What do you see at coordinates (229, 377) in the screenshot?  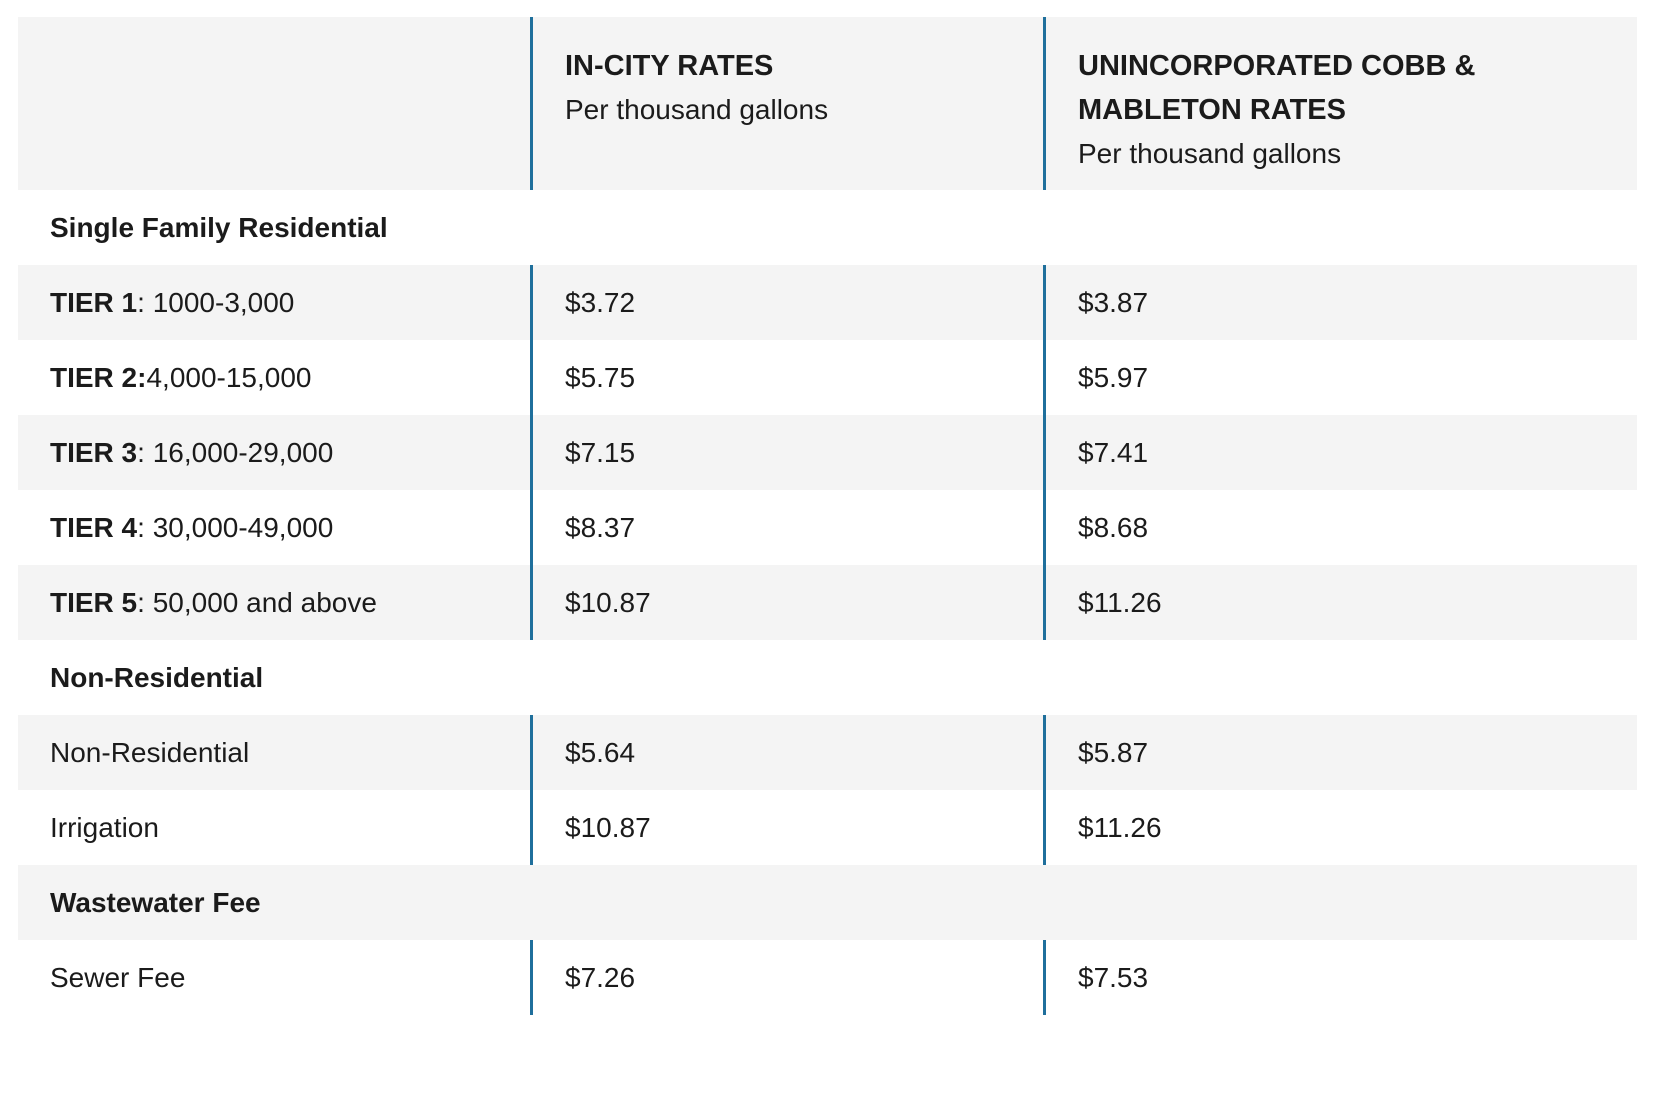 I see `row-label-rest: 4,000-15,000` at bounding box center [229, 377].